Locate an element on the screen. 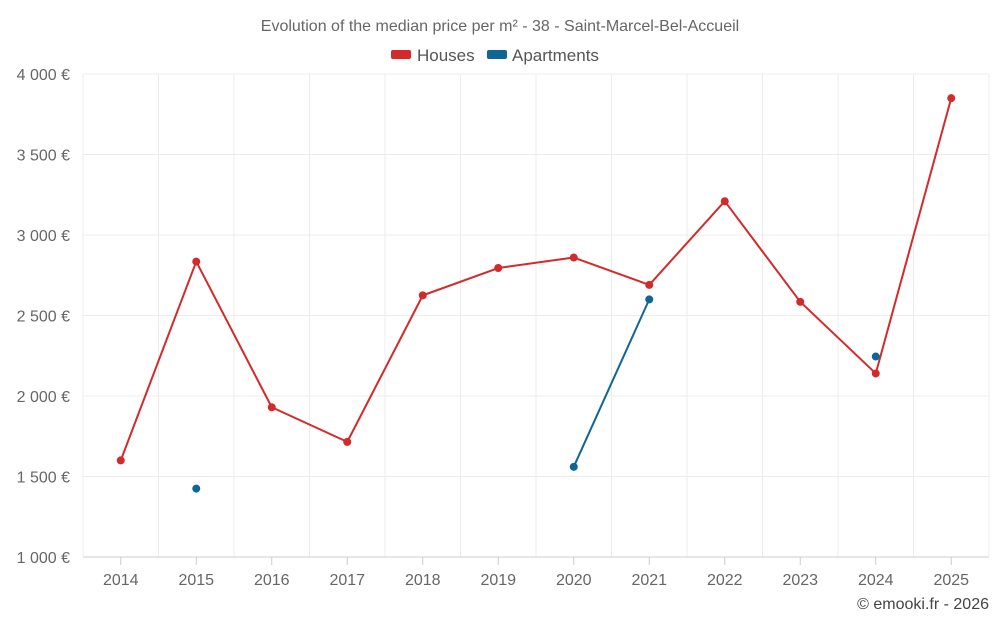 The width and height of the screenshot is (1000, 625). legend-swatch-apartments is located at coordinates (497, 54).